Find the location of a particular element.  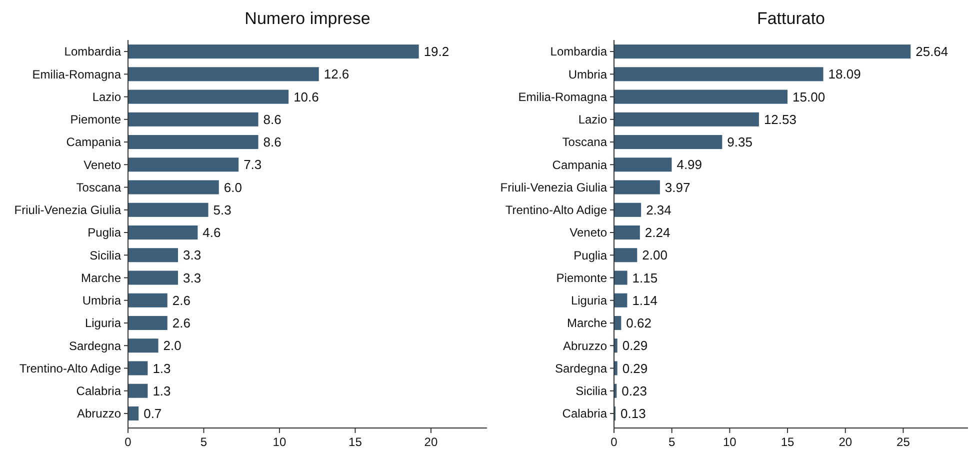

data-label: 9.35 is located at coordinates (739, 142).